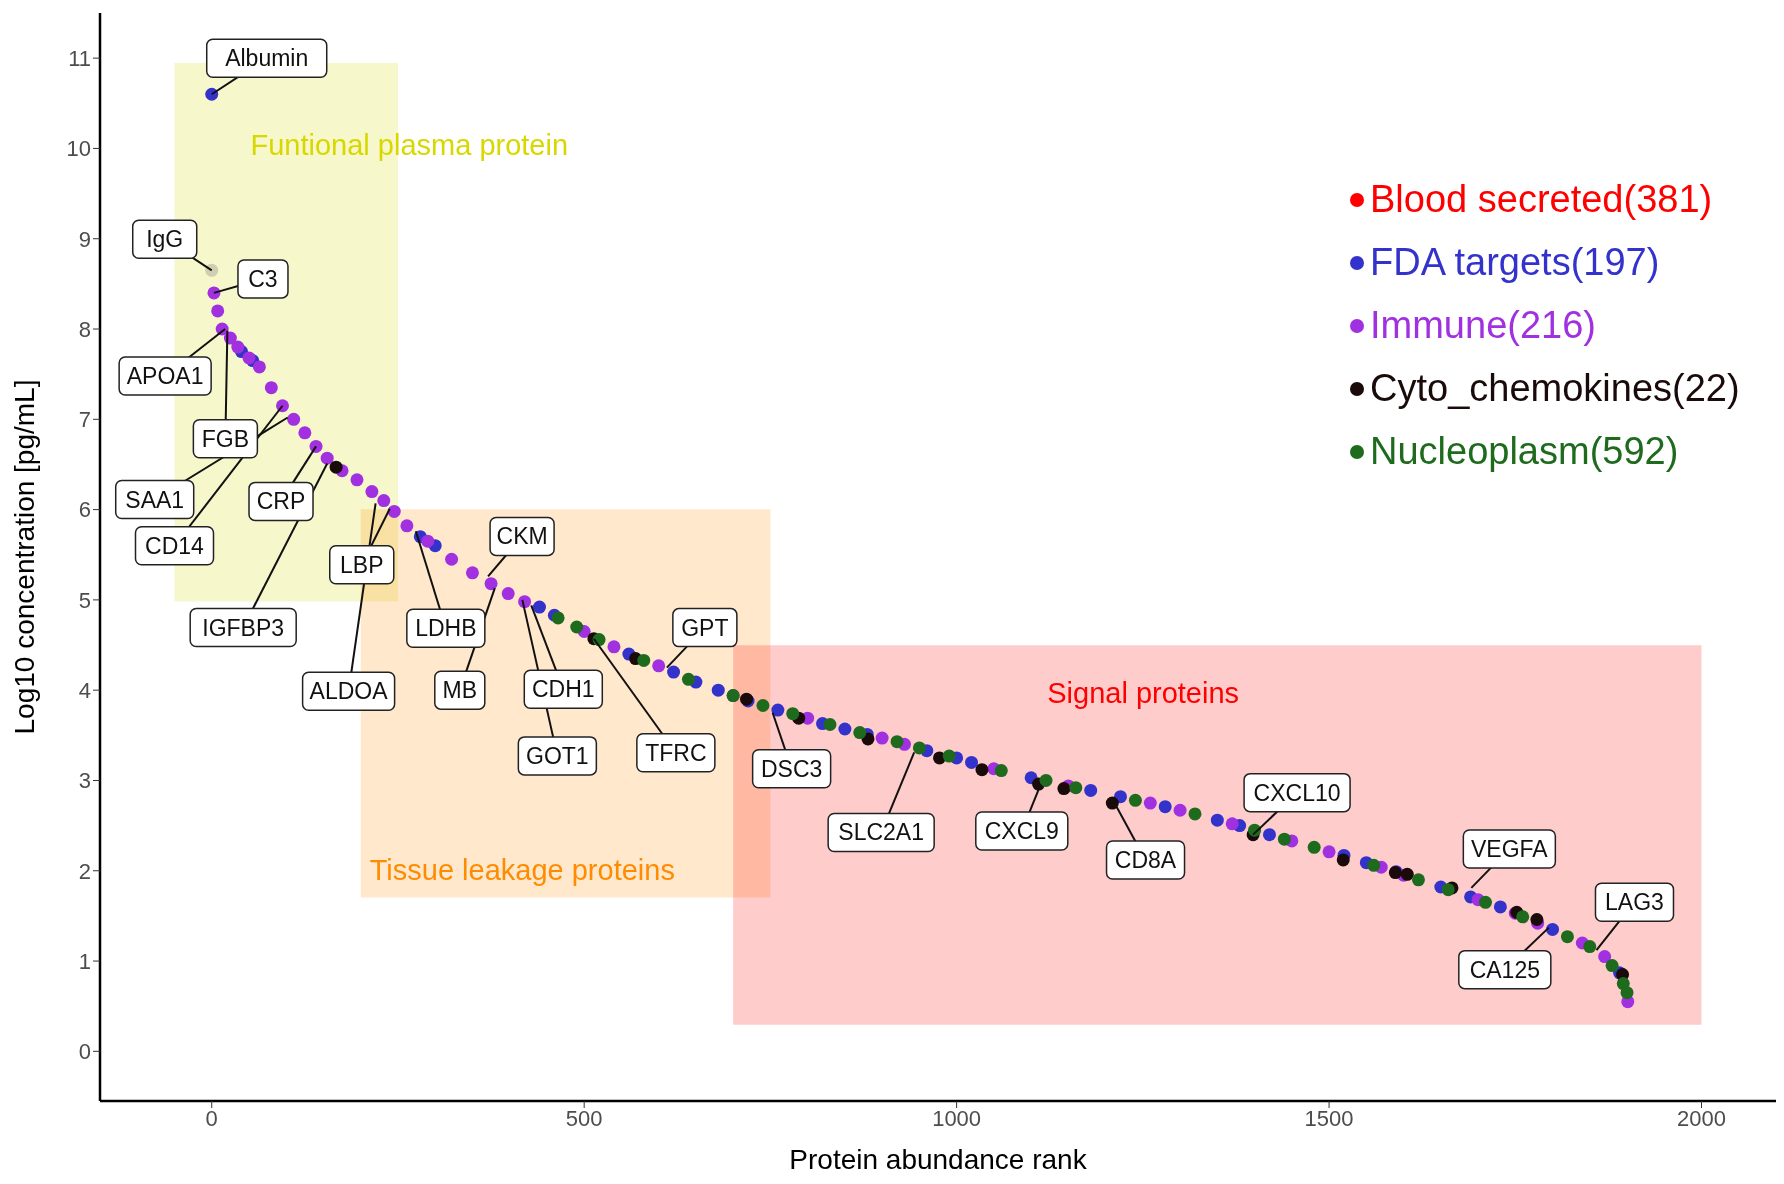 The width and height of the screenshot is (1784, 1184). I want to click on annotation: DSC3, so click(791, 768).